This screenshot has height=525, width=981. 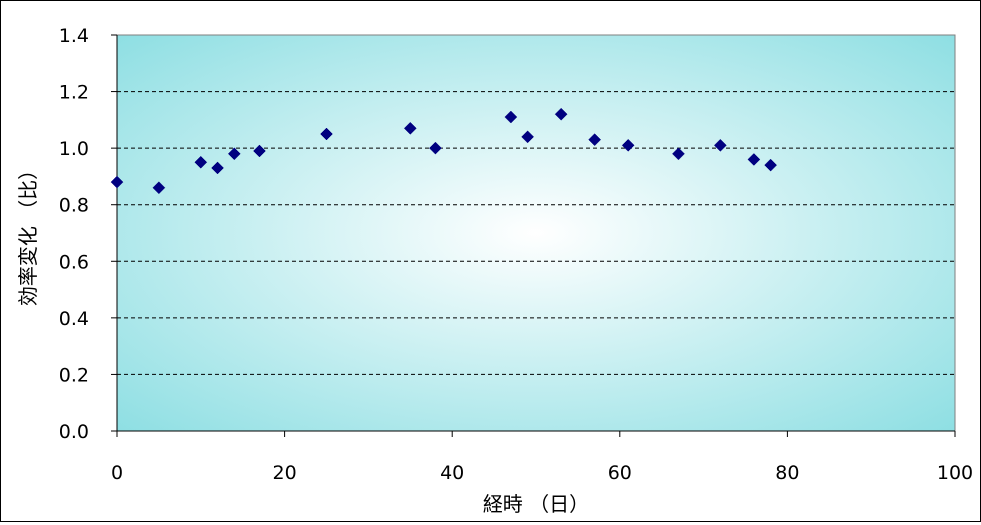 What do you see at coordinates (536, 504) in the screenshot?
I see `x-axis-title: 経時 （日）` at bounding box center [536, 504].